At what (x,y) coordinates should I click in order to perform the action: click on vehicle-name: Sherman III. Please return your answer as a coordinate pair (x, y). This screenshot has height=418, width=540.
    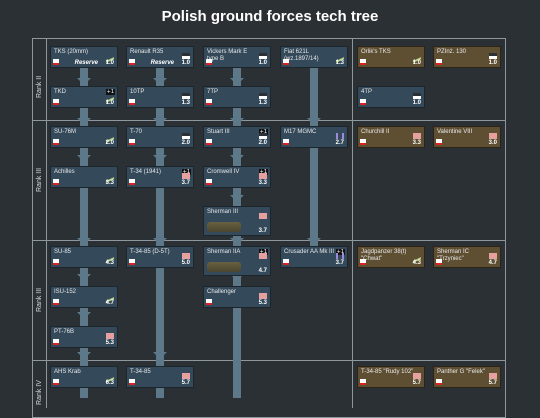
    Looking at the image, I should click on (223, 212).